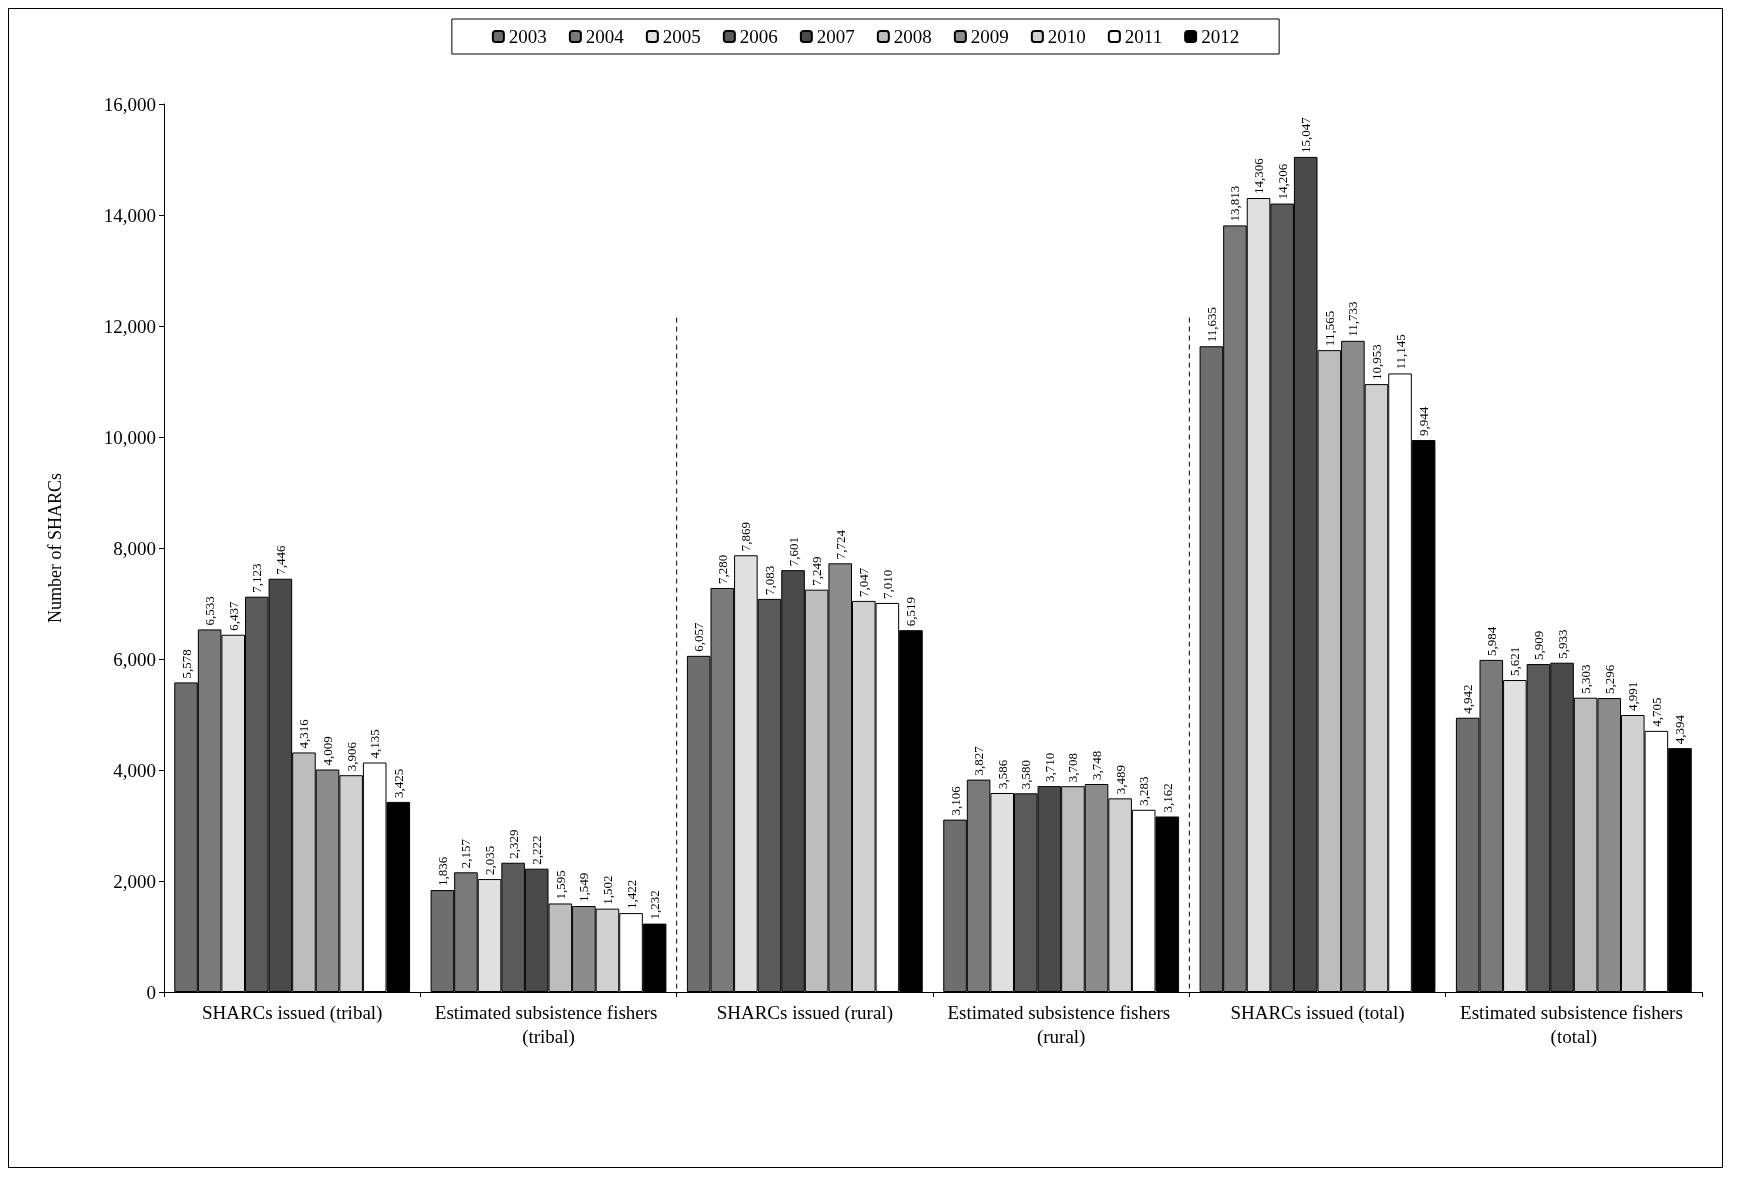  I want to click on data-label: 6,533, so click(210, 611).